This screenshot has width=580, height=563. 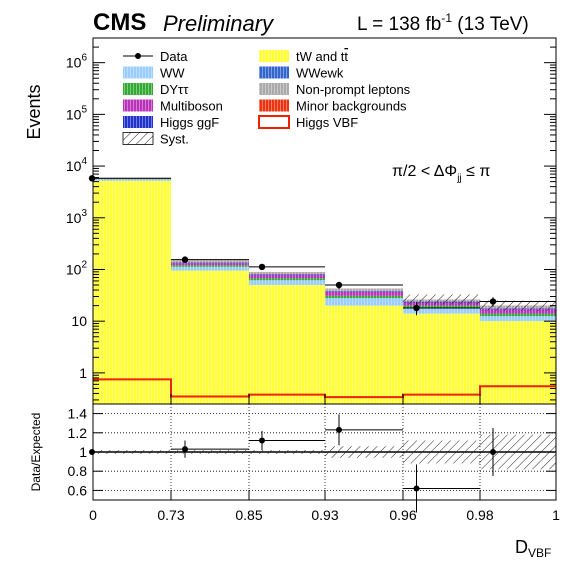 What do you see at coordinates (78, 471) in the screenshot?
I see `ratio-y-tick-label-1: 0.8` at bounding box center [78, 471].